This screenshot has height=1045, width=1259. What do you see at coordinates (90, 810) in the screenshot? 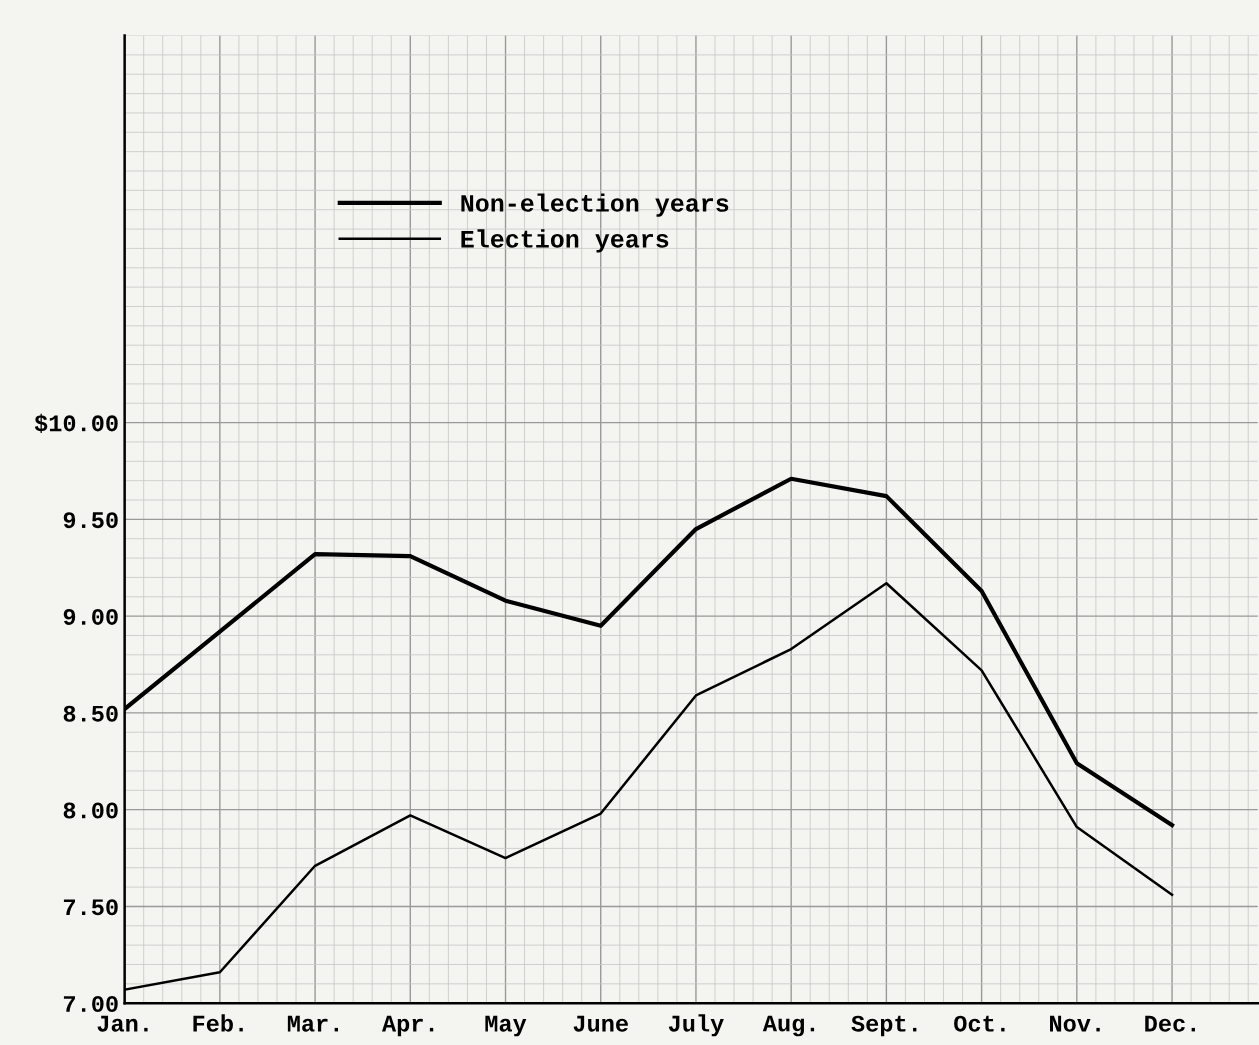
I see `y-tick-label: 8.00` at bounding box center [90, 810].